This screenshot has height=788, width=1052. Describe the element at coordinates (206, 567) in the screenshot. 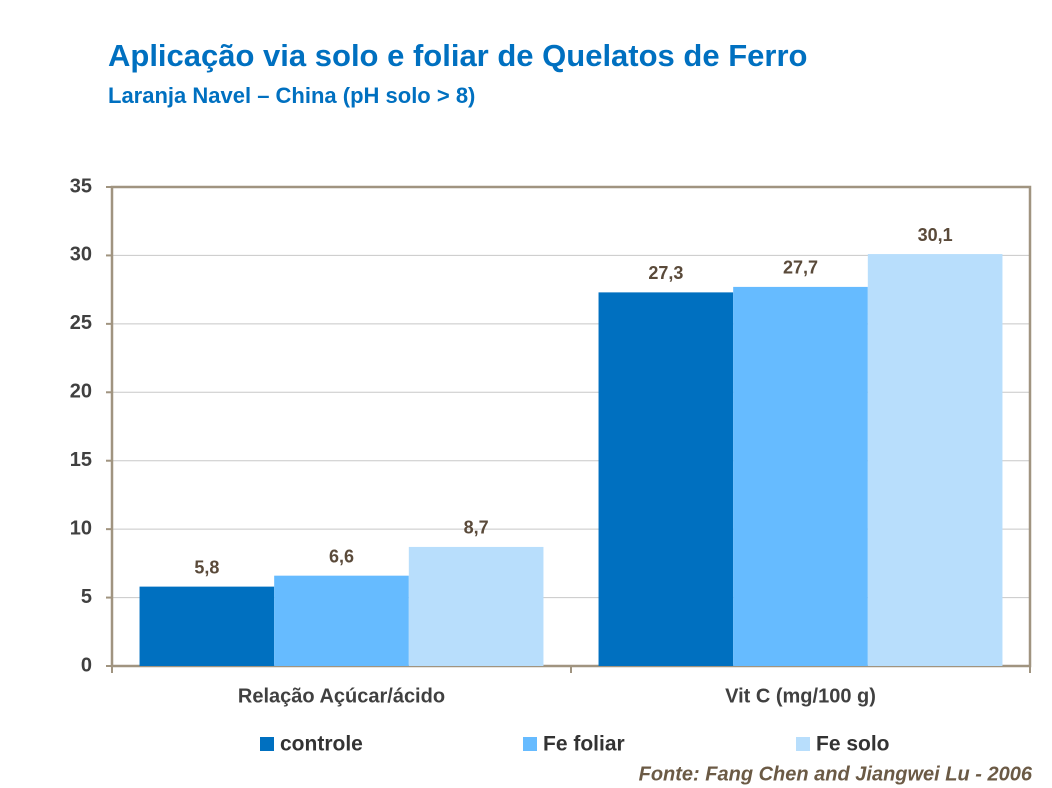

I see `data-label: 5,8` at that location.